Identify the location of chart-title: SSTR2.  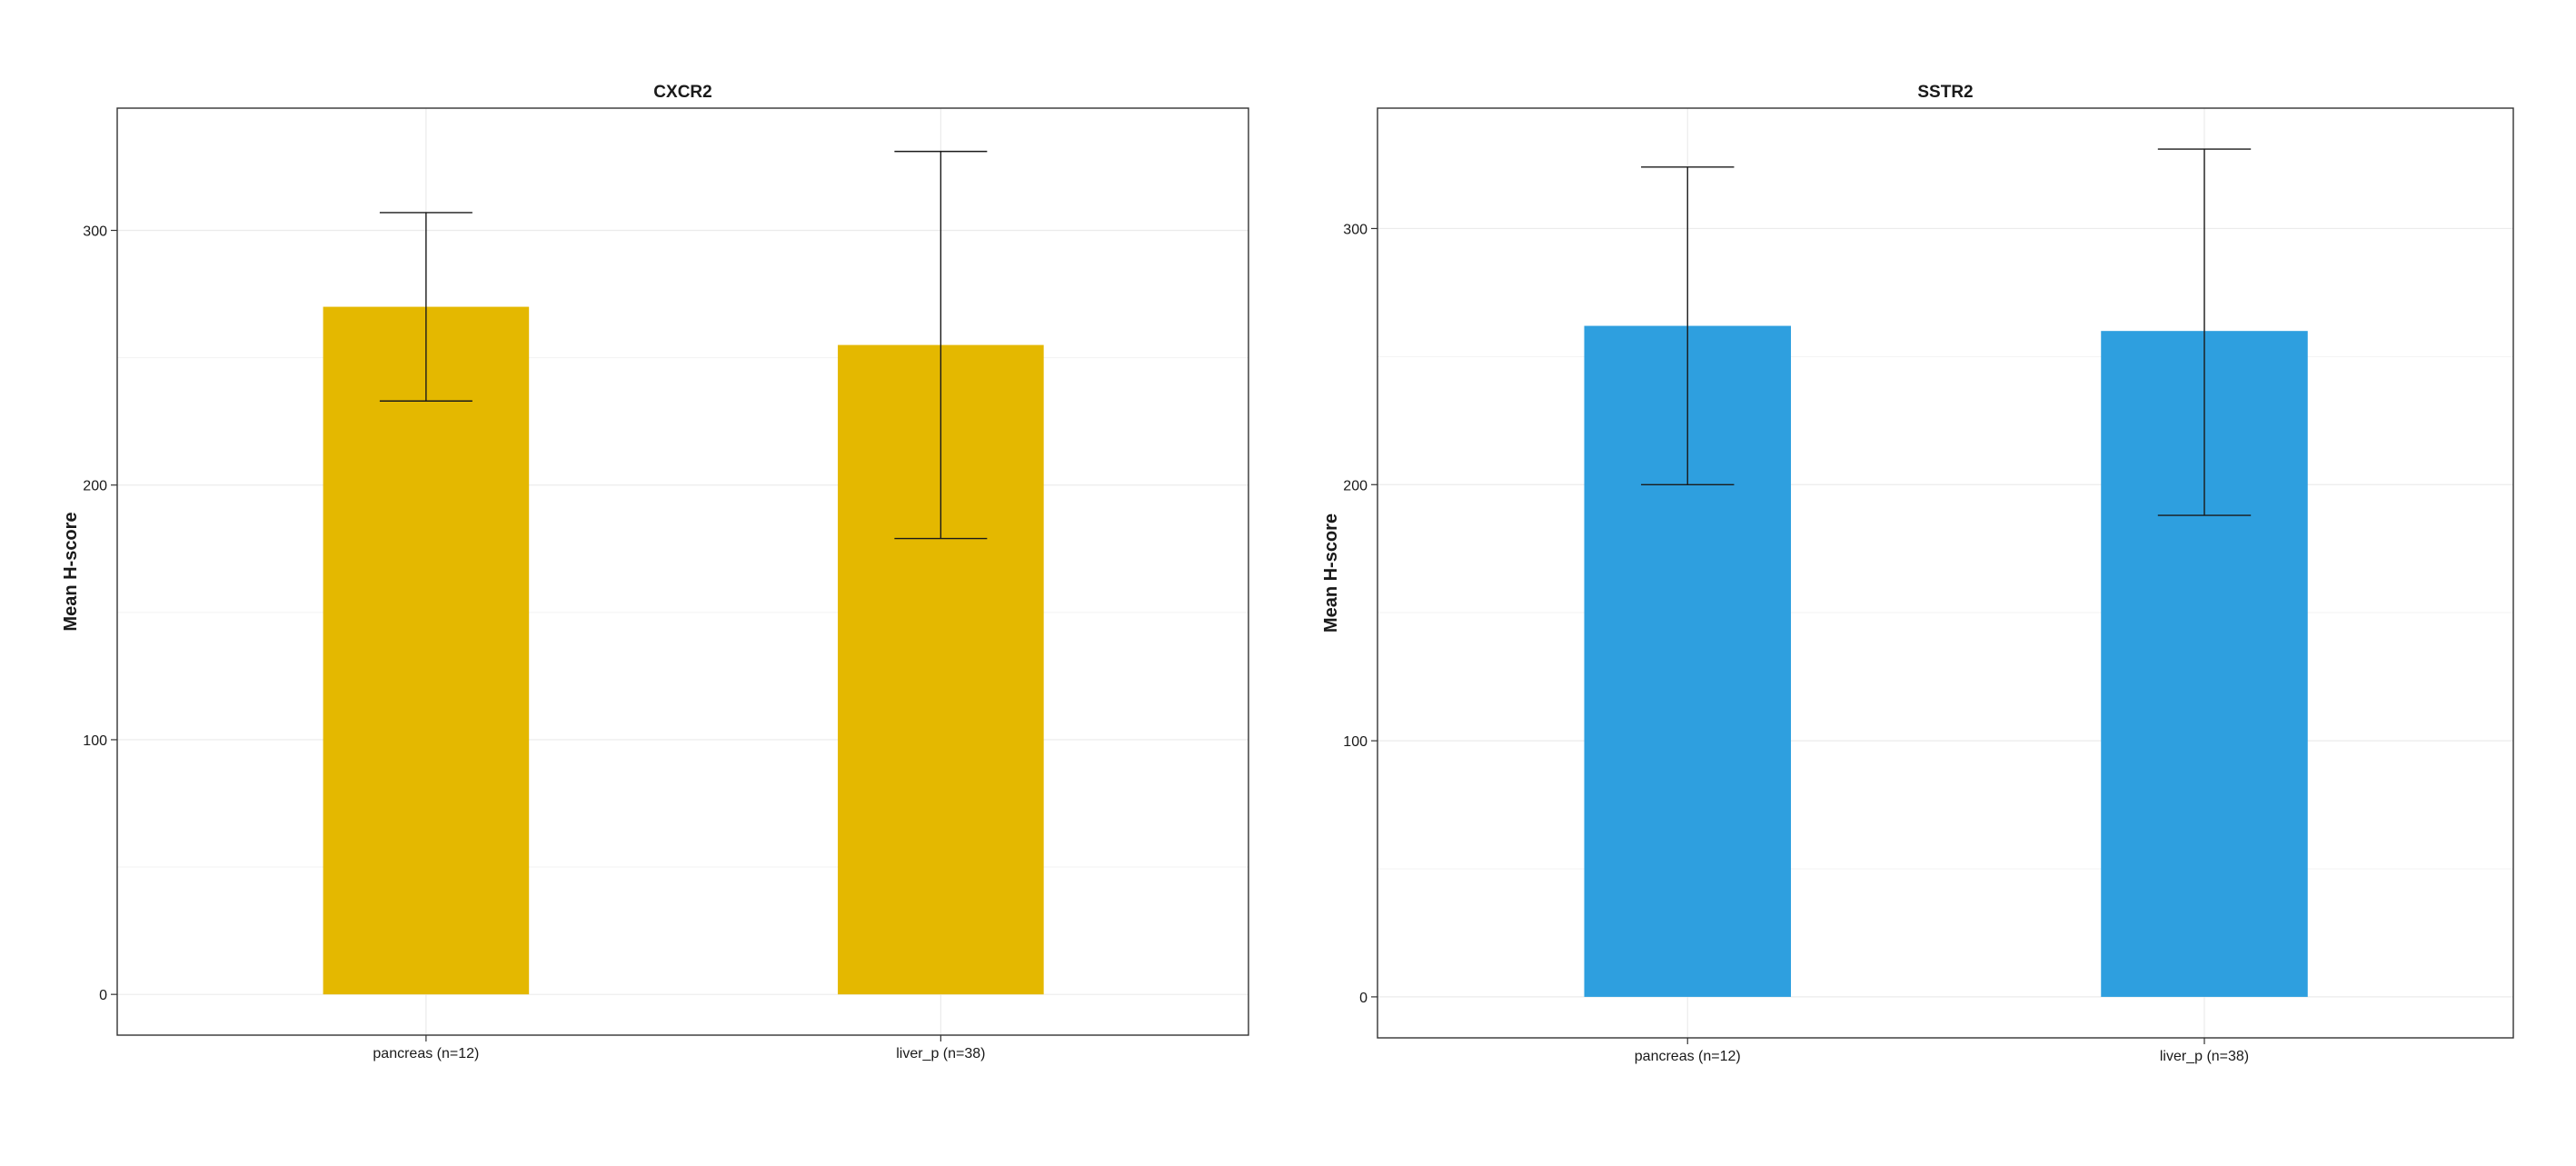
(1945, 92).